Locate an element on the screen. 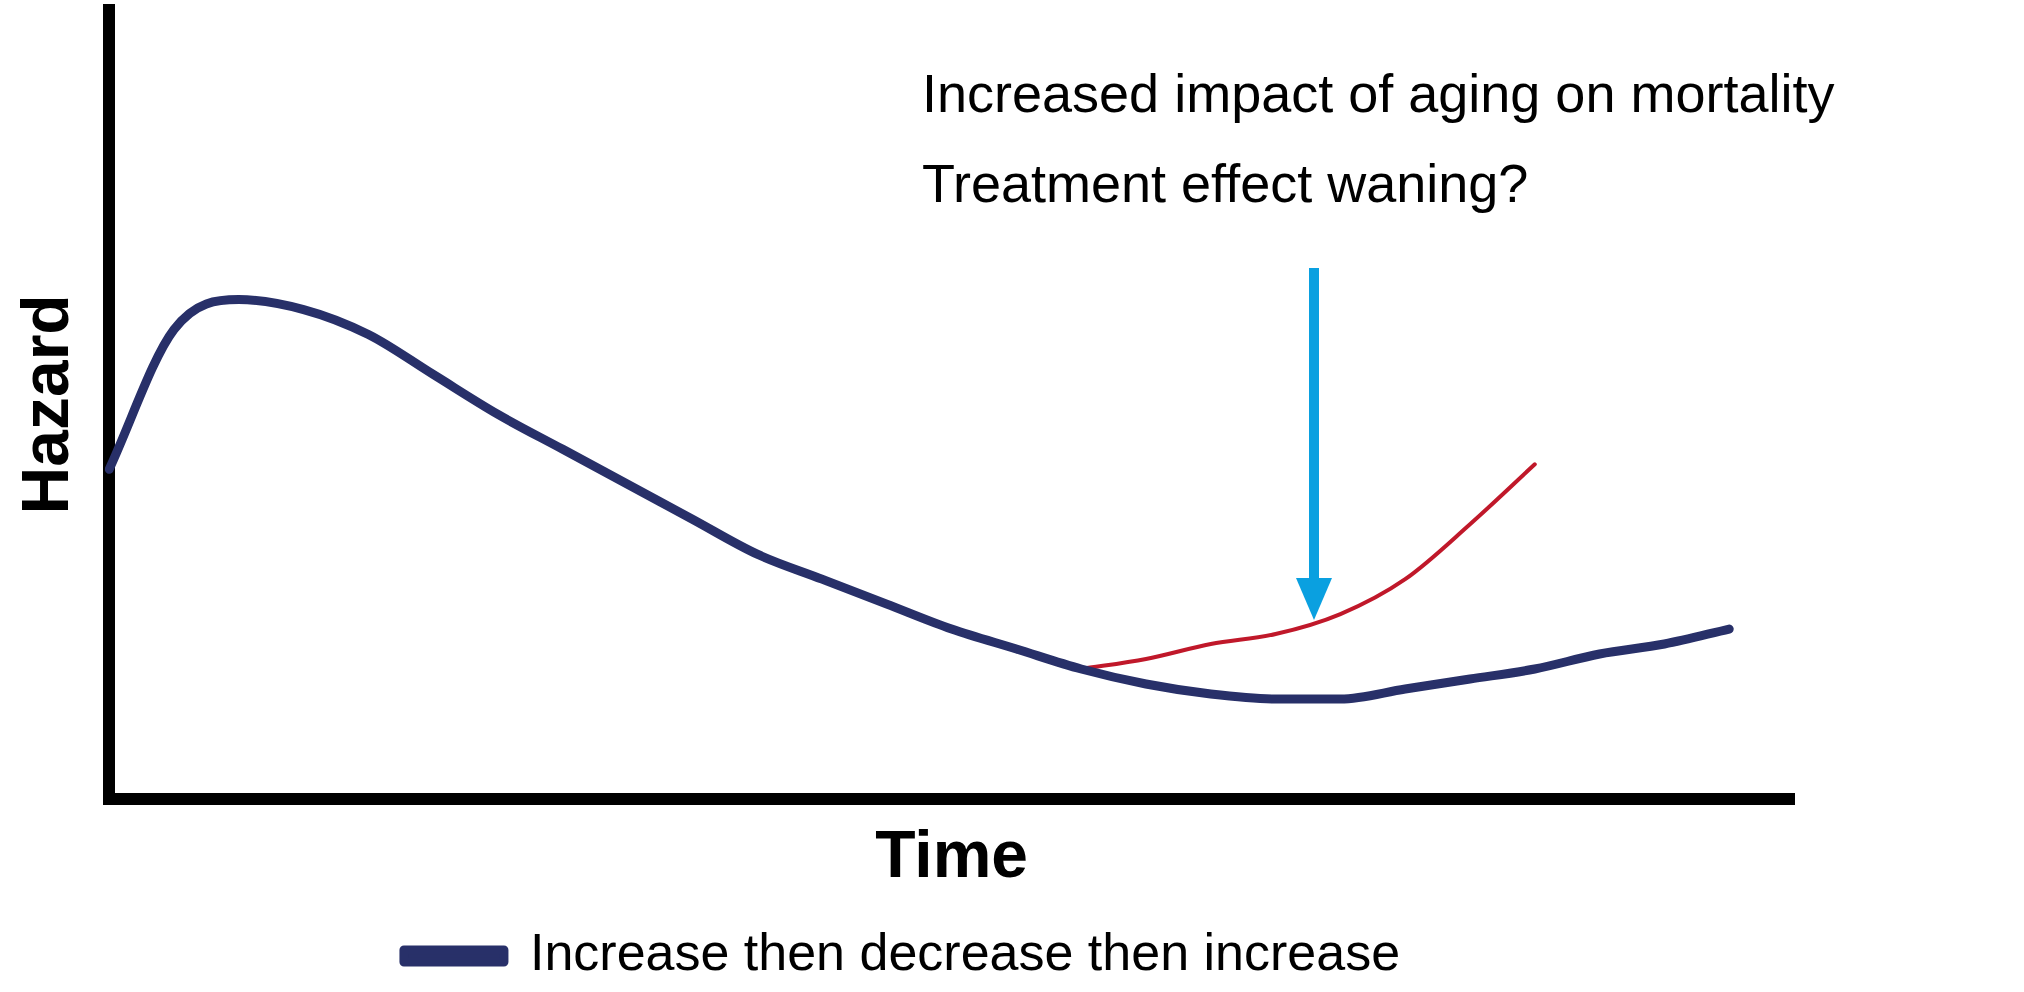 This screenshot has height=992, width=2024. text: Treatment effect waning? is located at coordinates (1225, 183).